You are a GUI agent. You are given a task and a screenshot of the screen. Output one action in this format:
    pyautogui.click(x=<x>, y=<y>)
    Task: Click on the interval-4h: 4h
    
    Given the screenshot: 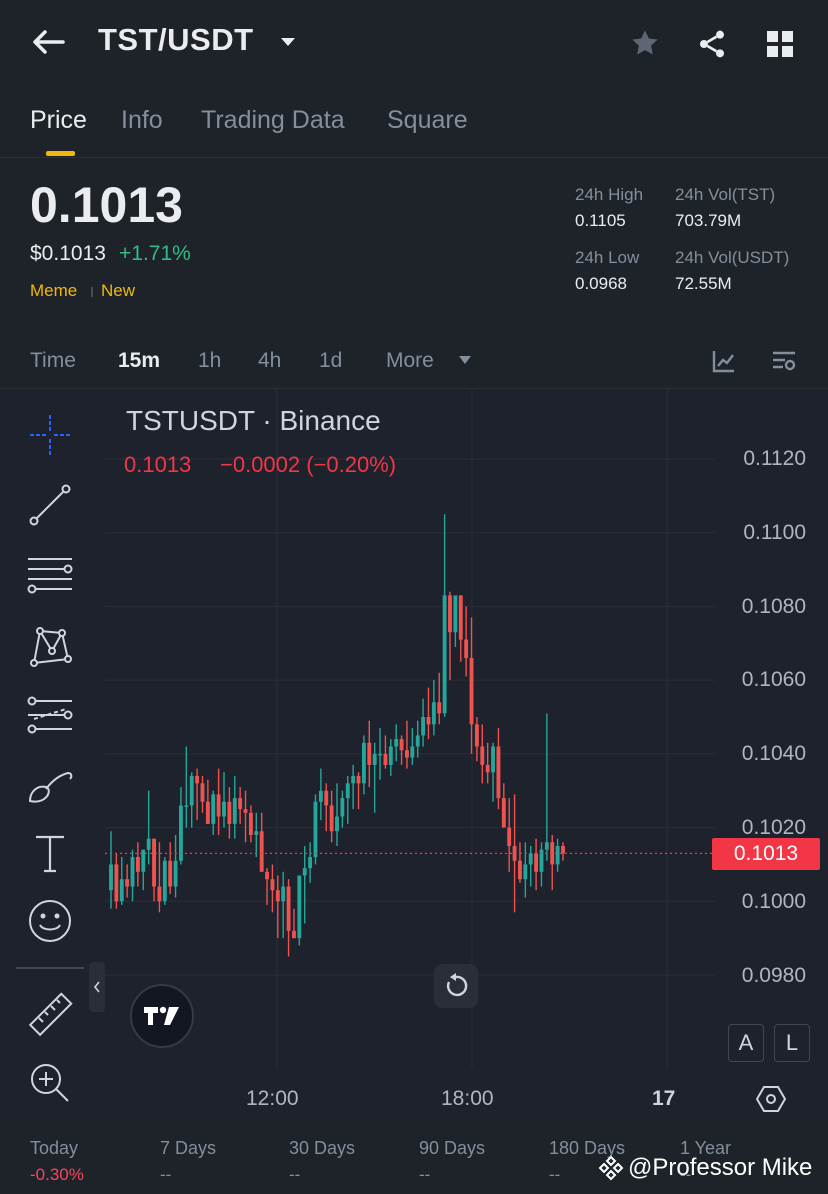 What is the action you would take?
    pyautogui.click(x=270, y=360)
    